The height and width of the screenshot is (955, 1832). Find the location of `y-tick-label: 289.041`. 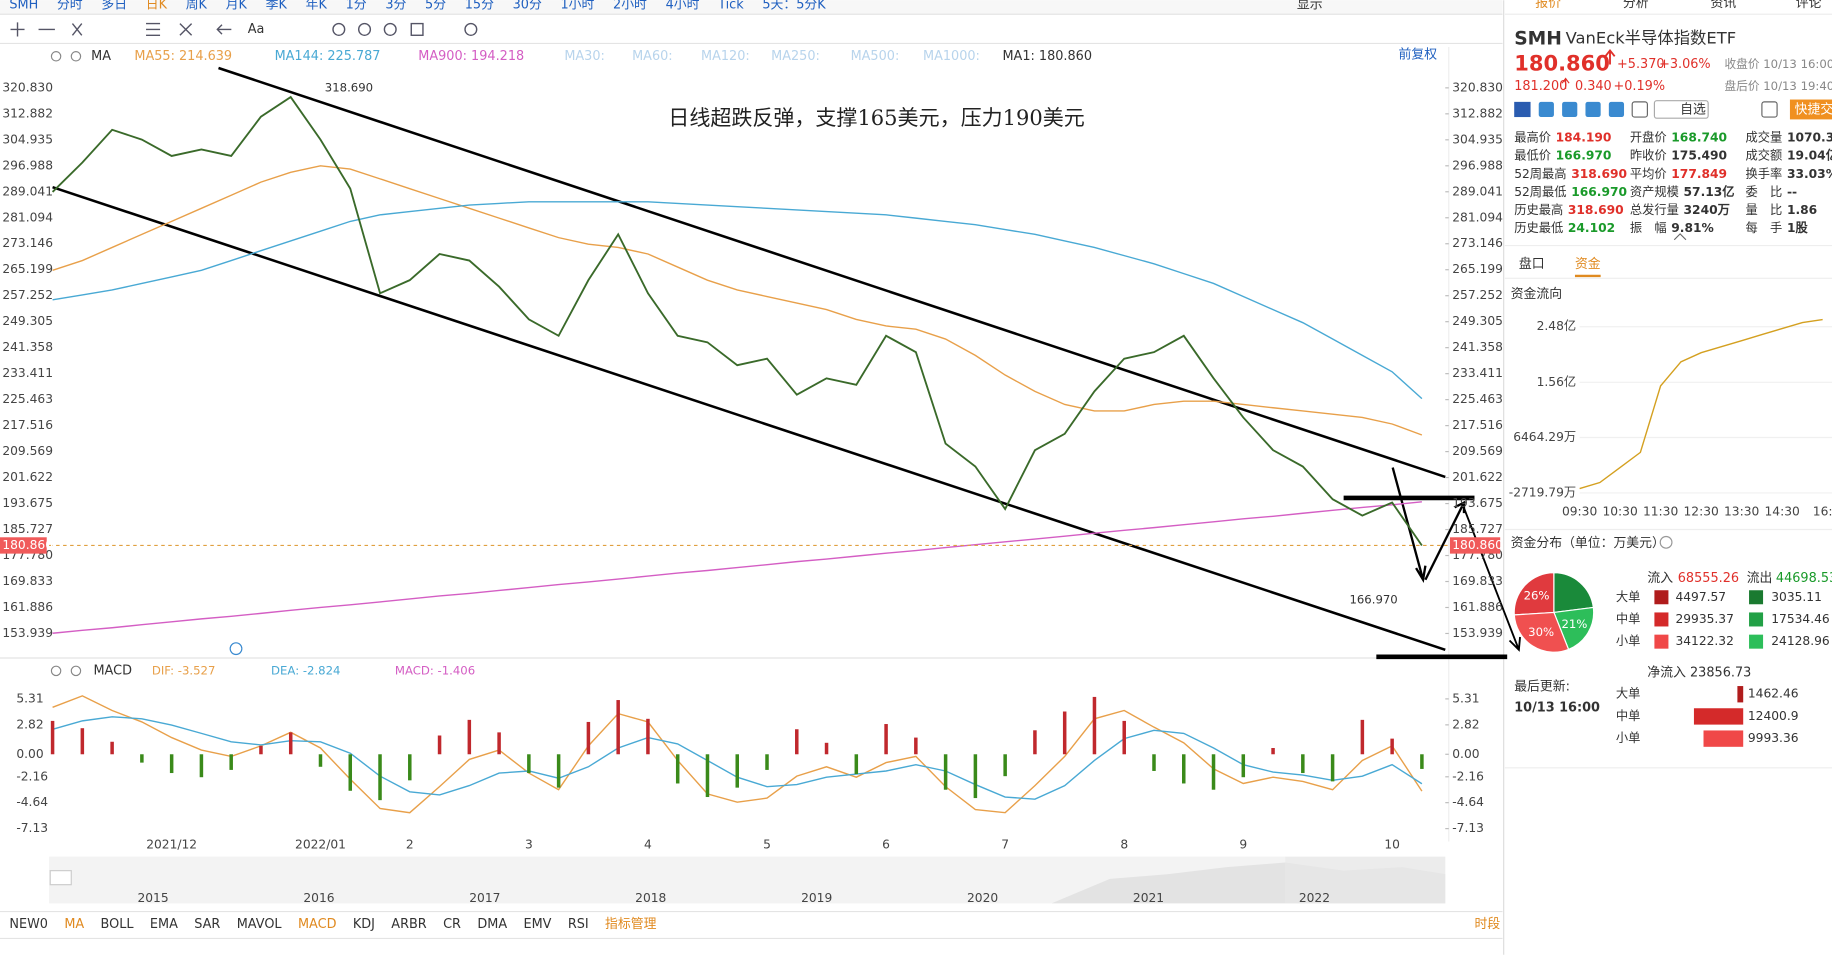

y-tick-label: 289.041 is located at coordinates (1477, 191).